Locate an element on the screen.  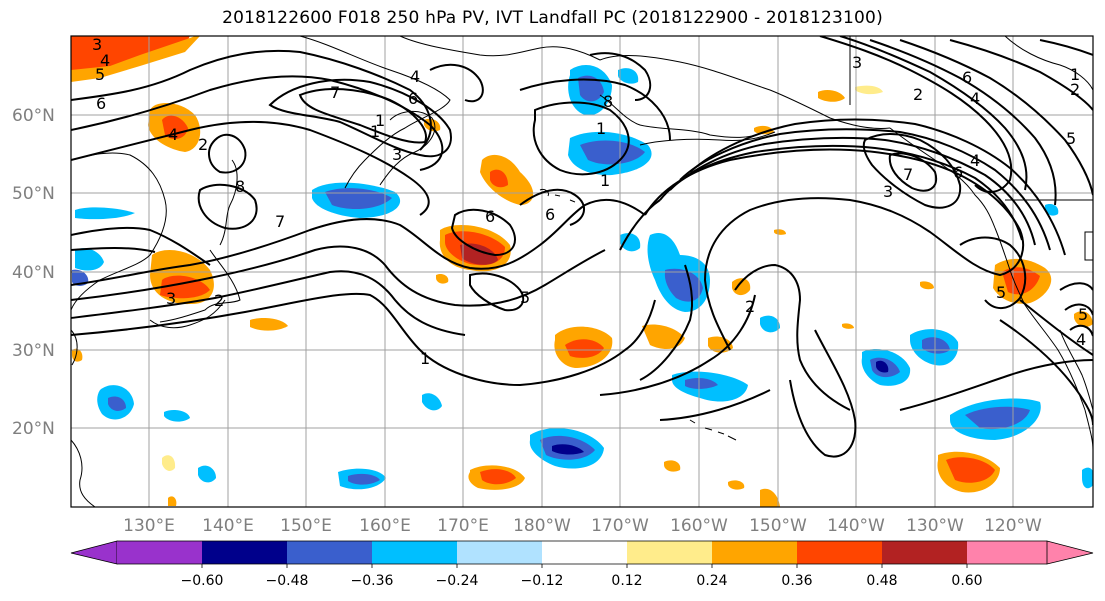
lat-label: 50°N is located at coordinates (33, 194).